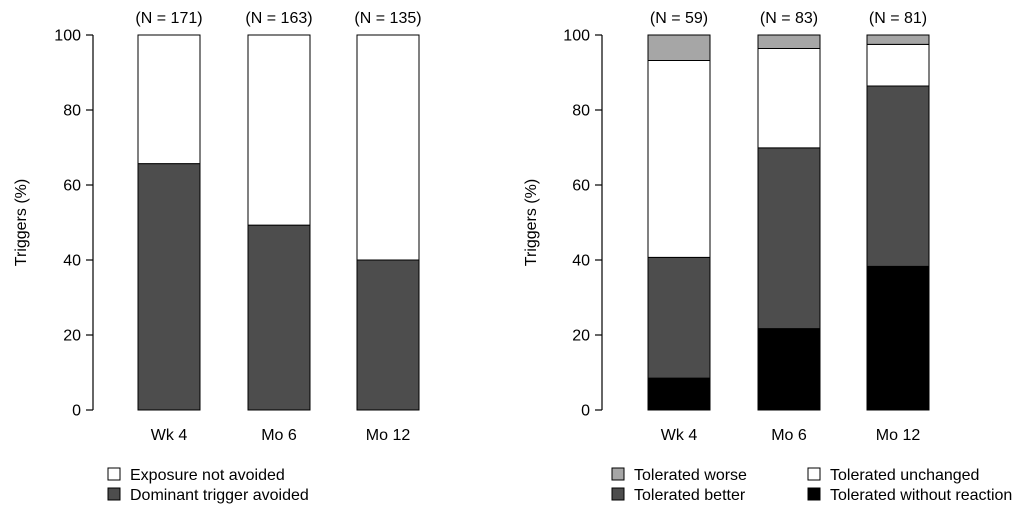 The height and width of the screenshot is (512, 1030). Describe the element at coordinates (278, 18) in the screenshot. I see `sample-size-label: (N = 163)` at that location.